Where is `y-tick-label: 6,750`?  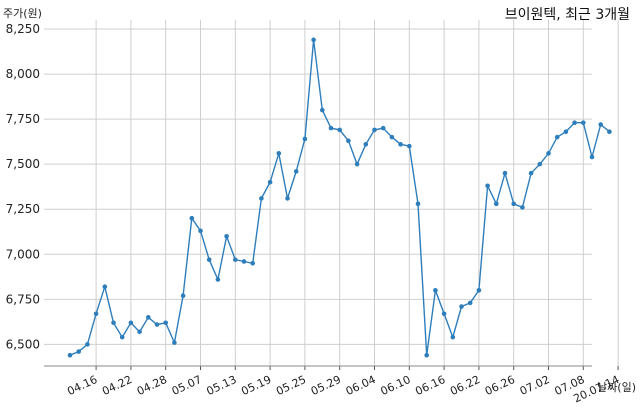 y-tick-label: 6,750 is located at coordinates (23, 299).